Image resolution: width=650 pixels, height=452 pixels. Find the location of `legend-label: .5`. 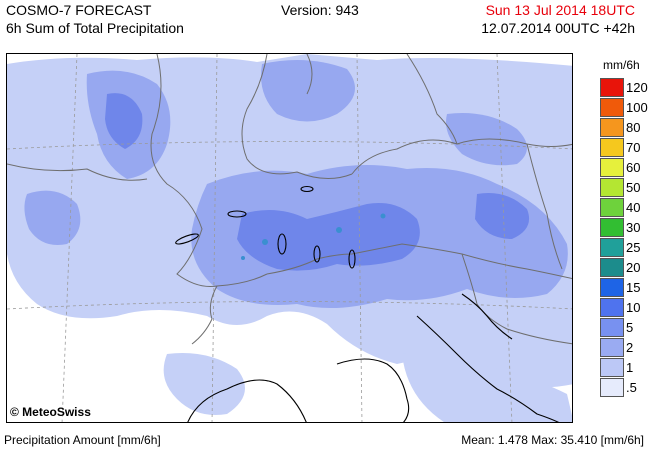

legend-label: .5 is located at coordinates (631, 387).